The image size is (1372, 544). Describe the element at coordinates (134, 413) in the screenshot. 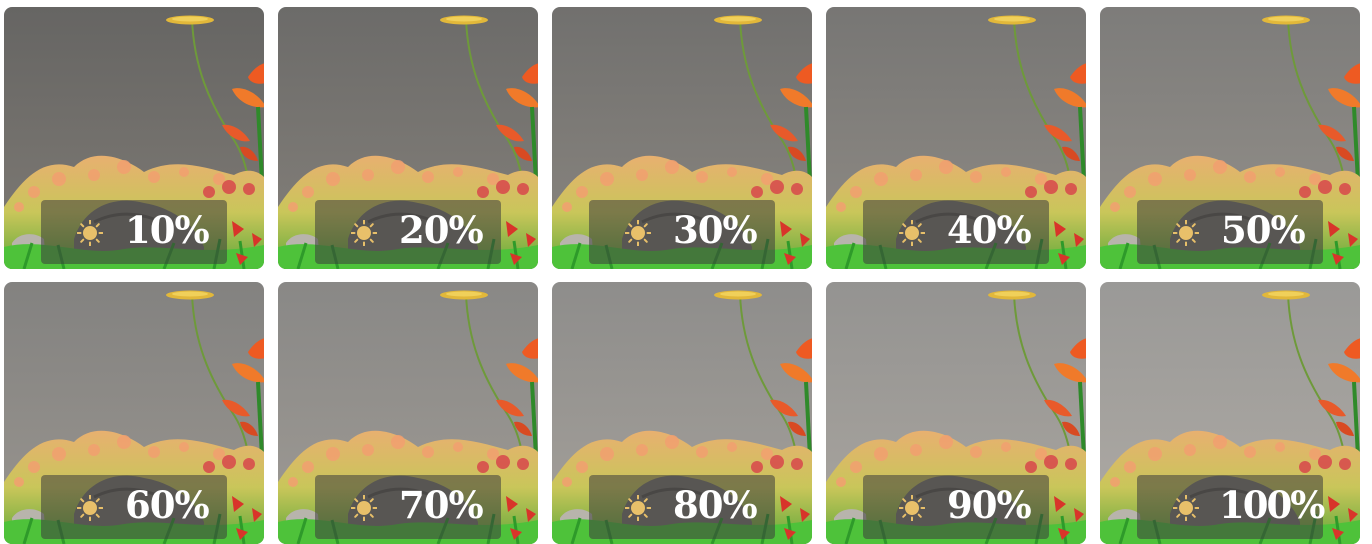

I see `brightness-tile: 60%` at that location.